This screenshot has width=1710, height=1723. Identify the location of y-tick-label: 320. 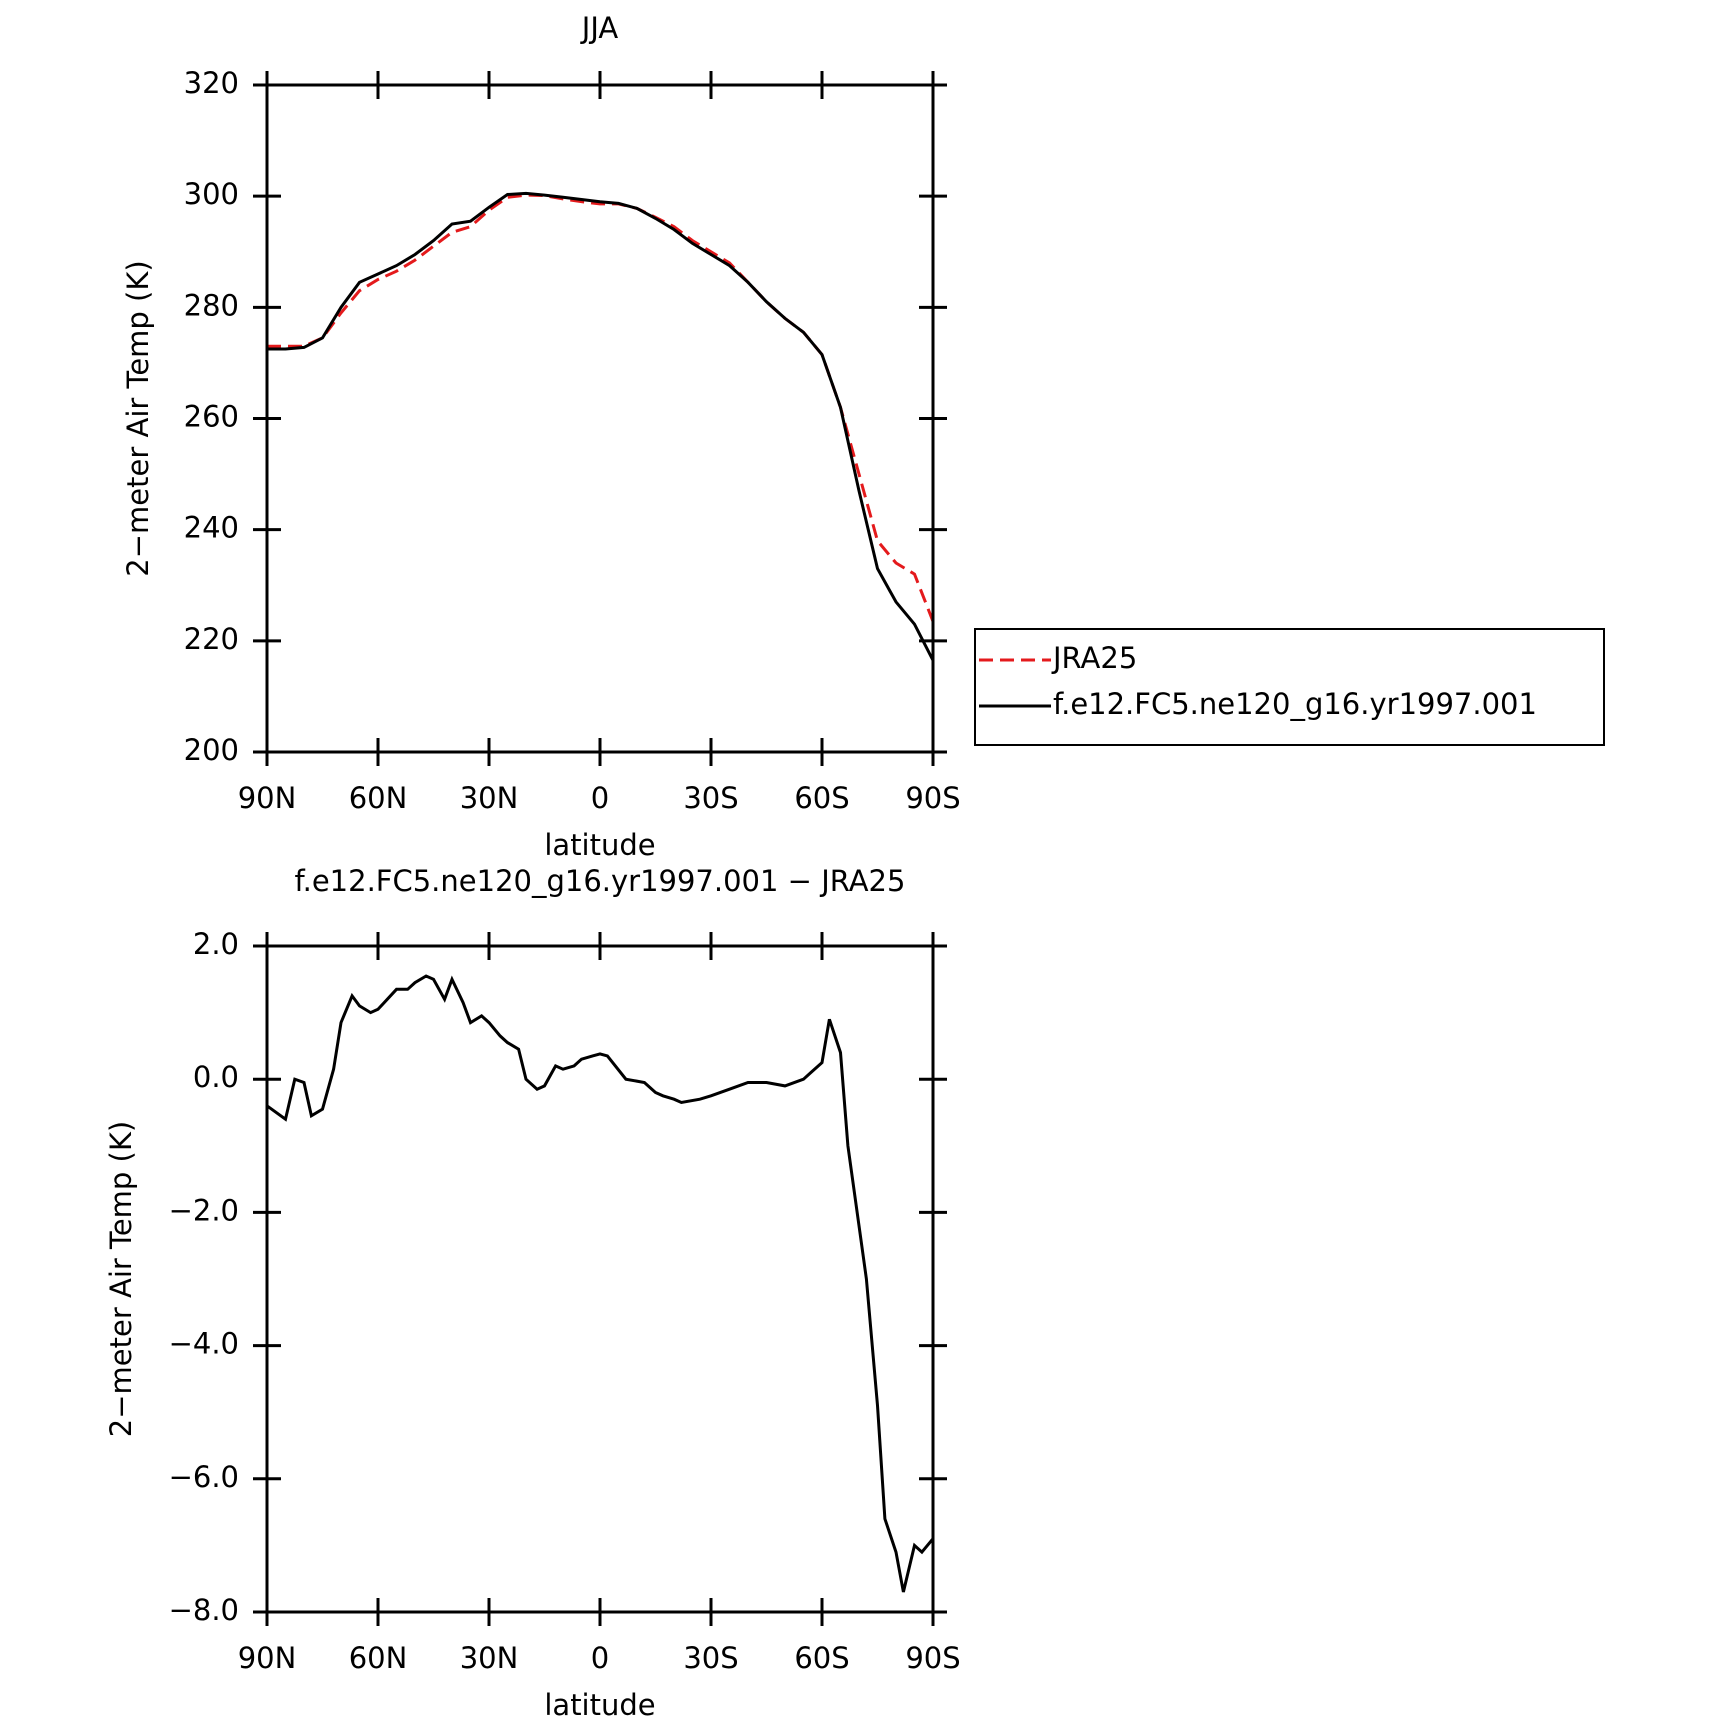
(211, 83).